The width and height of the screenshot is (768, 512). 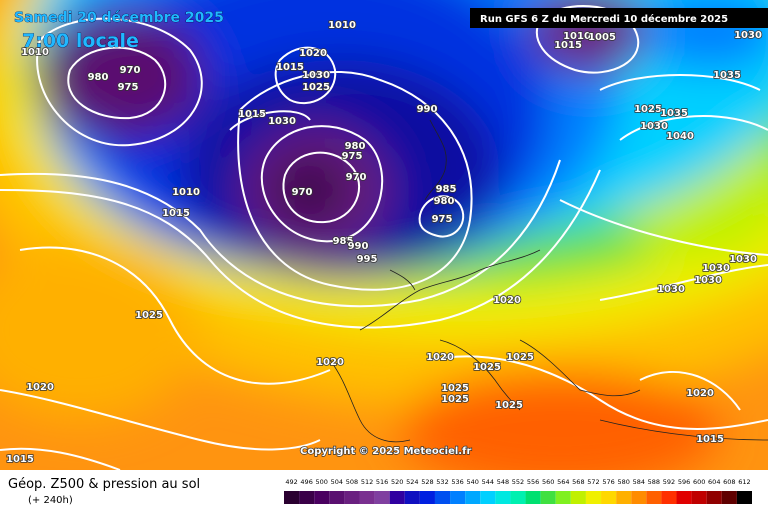 What do you see at coordinates (608, 482) in the screenshot?
I see `colorbar-label: 576` at bounding box center [608, 482].